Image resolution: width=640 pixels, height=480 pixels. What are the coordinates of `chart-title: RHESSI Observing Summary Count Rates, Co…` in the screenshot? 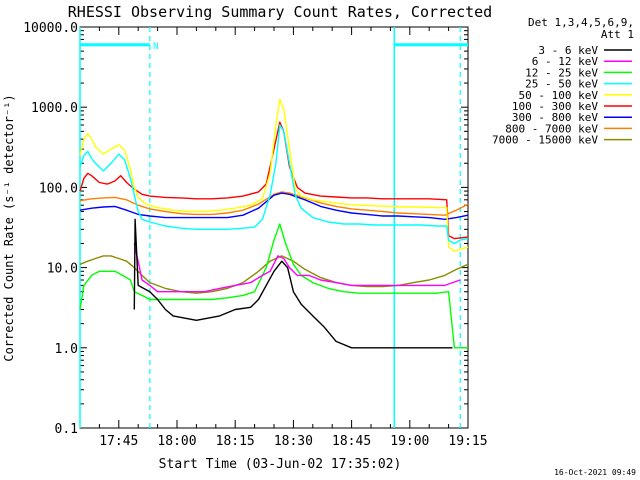 It's located at (280, 12).